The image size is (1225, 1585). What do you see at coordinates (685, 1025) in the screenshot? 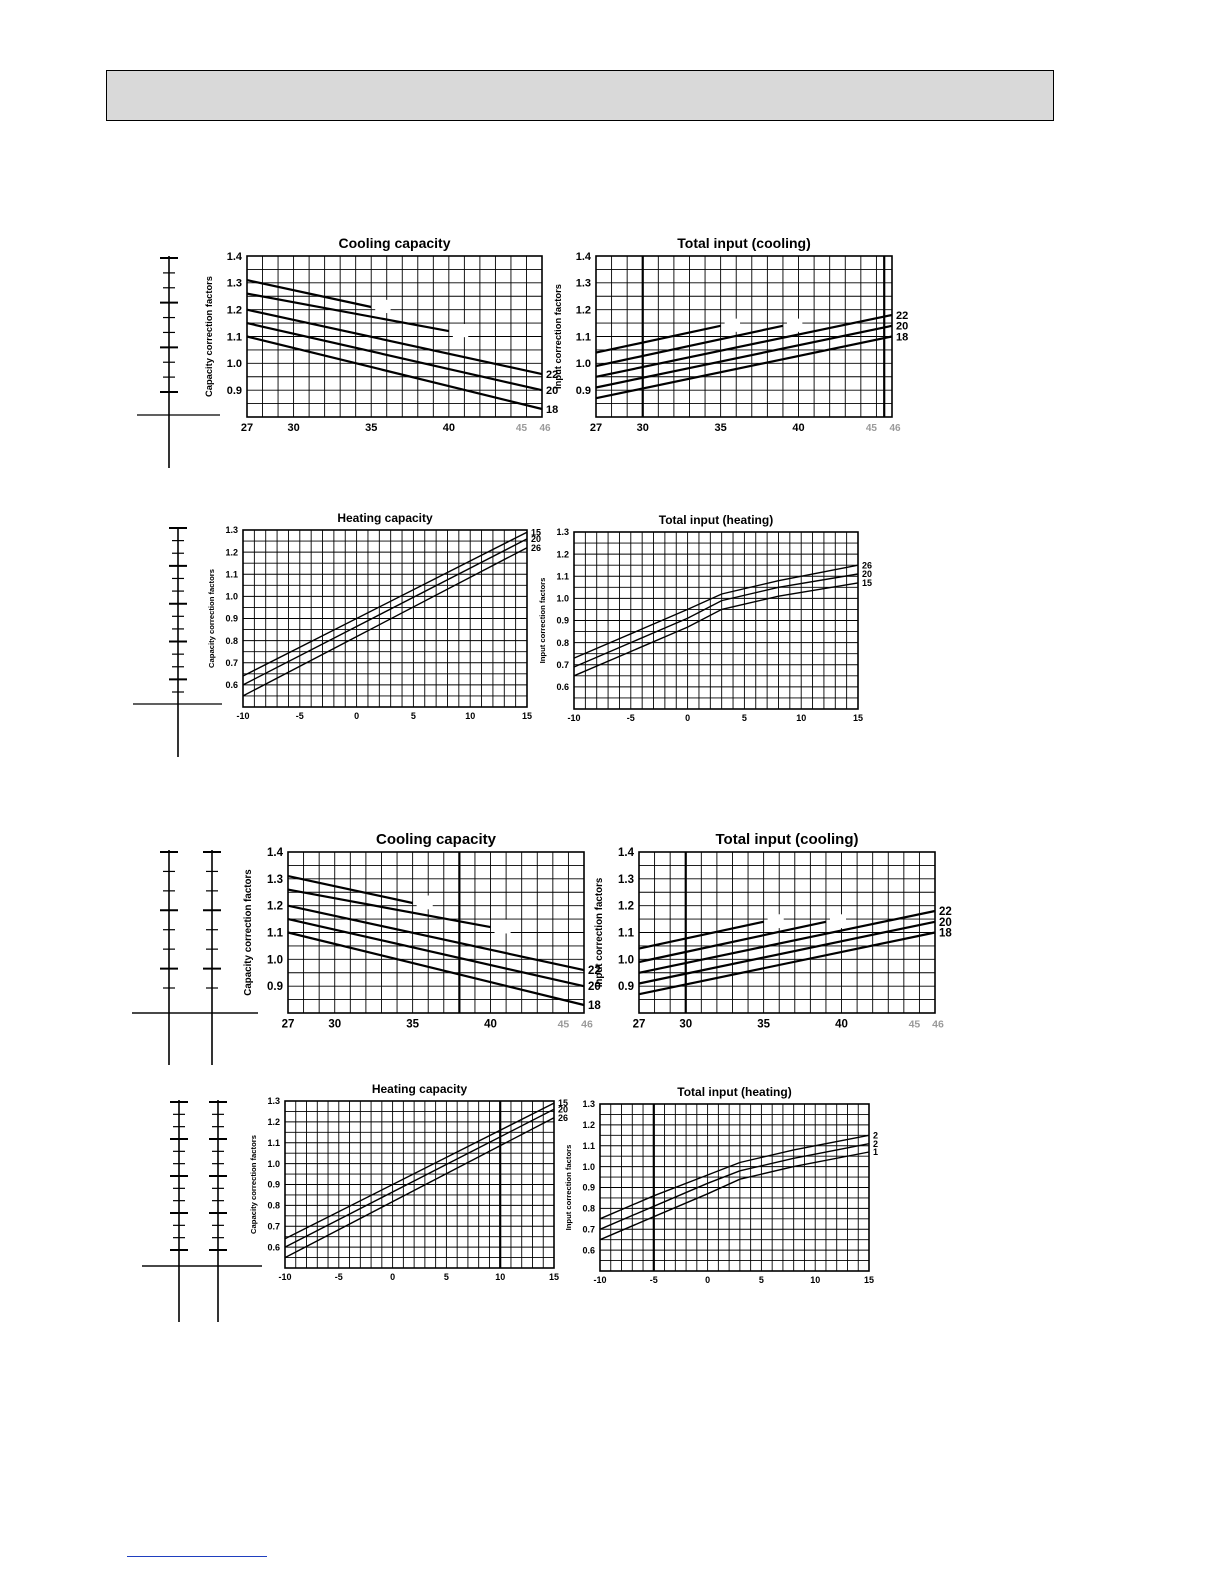
I see `x-tick-label: 30` at bounding box center [685, 1025].